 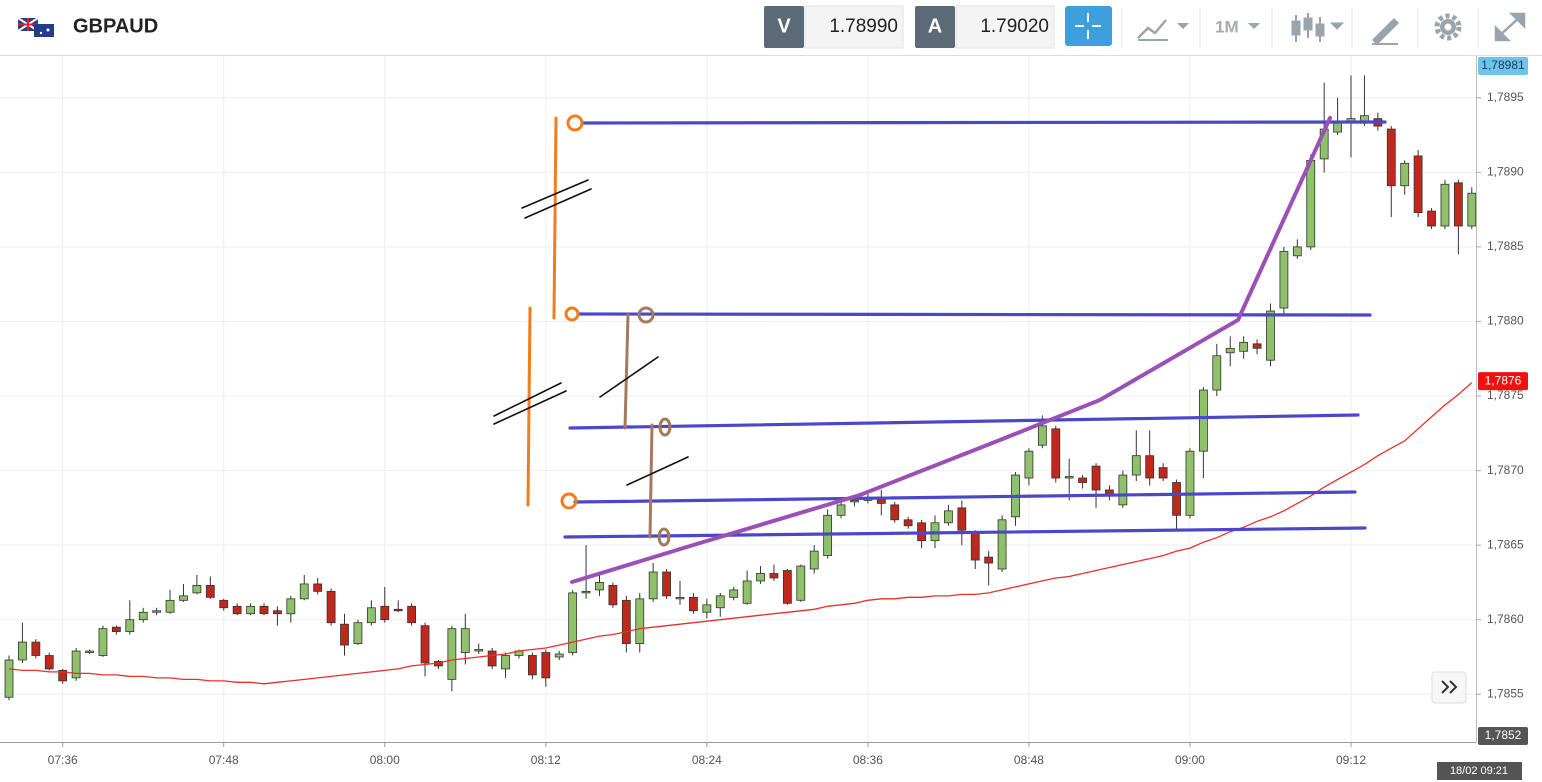 I want to click on settings-button, so click(x=1448, y=27).